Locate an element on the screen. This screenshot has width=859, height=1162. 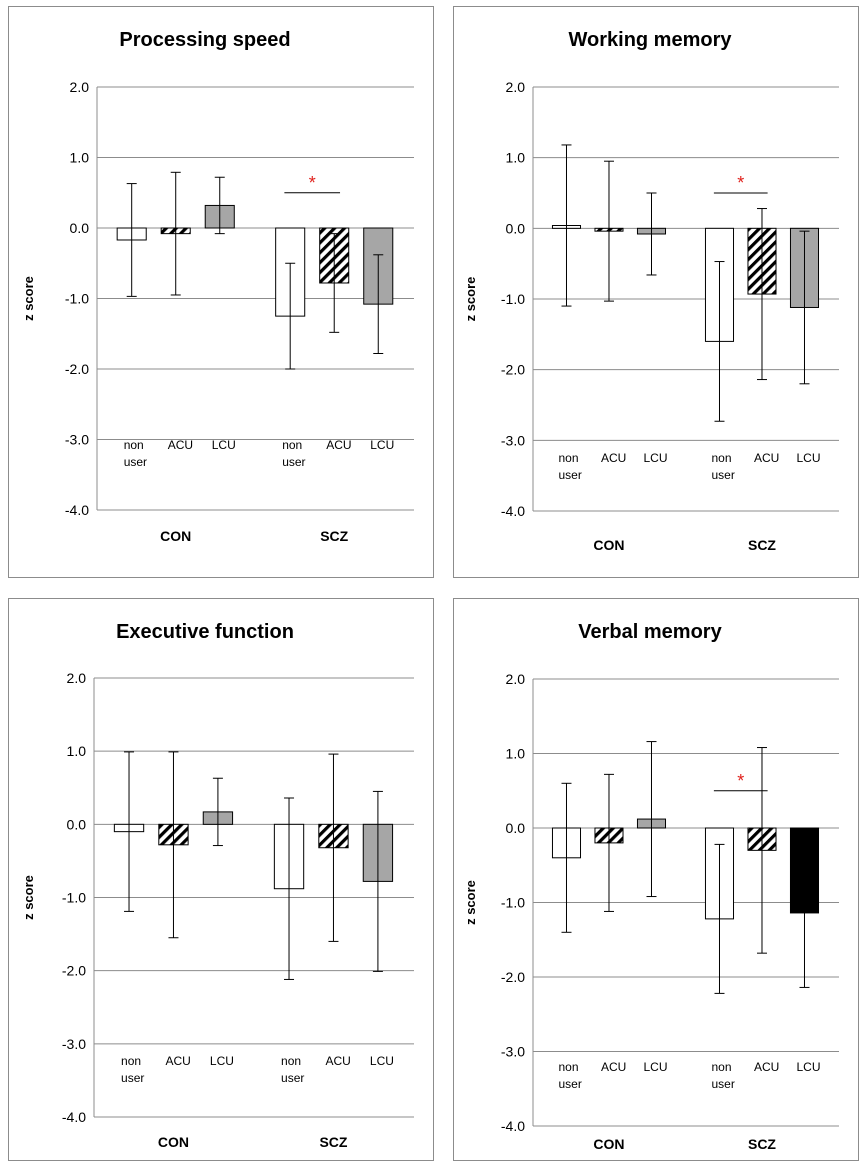
chart-title: Working memory is located at coordinates (651, 40).